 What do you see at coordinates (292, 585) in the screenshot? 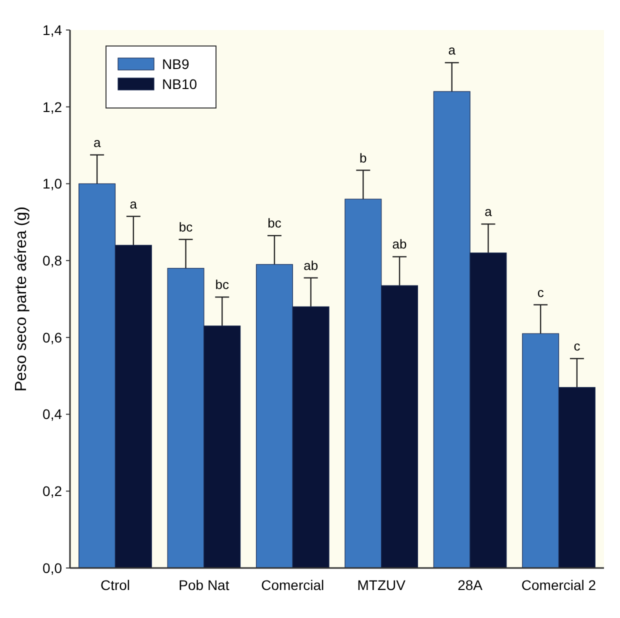
I see `x-tick-label: Comercial` at bounding box center [292, 585].